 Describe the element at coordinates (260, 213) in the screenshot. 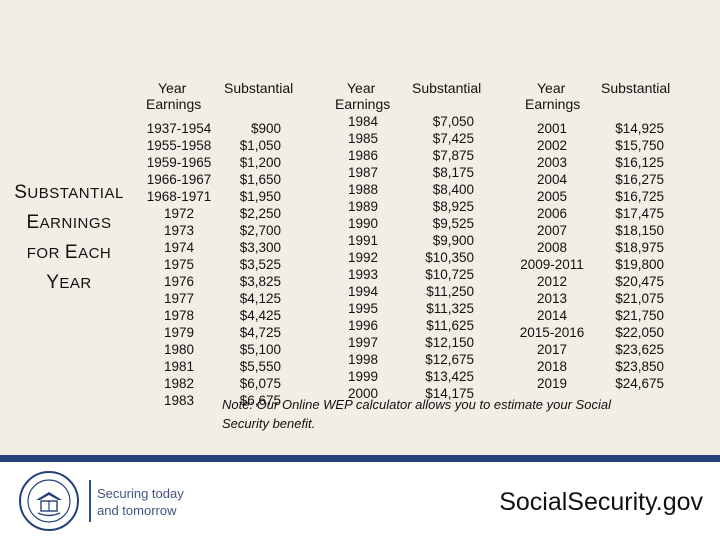

I see `table-cell-amount: $2,250` at that location.